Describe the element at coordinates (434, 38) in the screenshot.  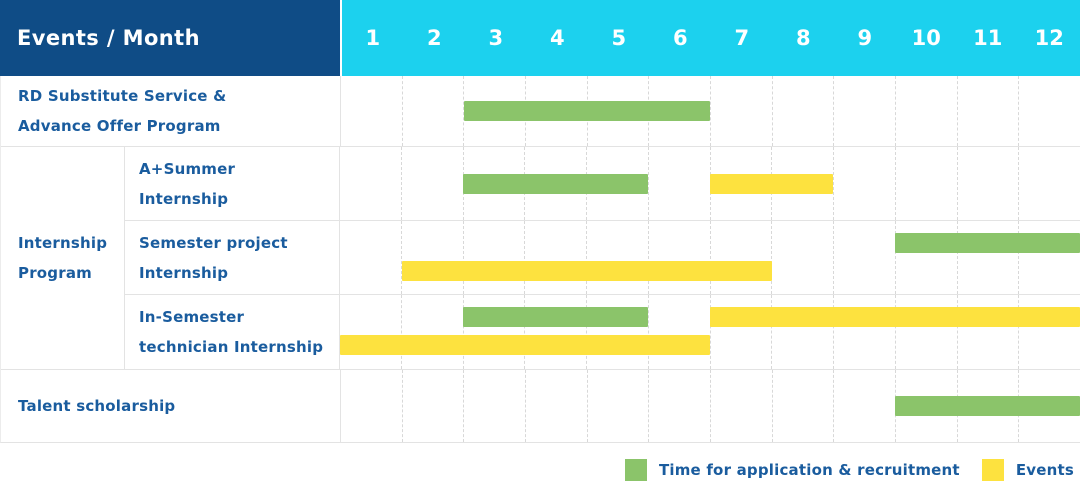
I see `month-header-cell: 2` at that location.